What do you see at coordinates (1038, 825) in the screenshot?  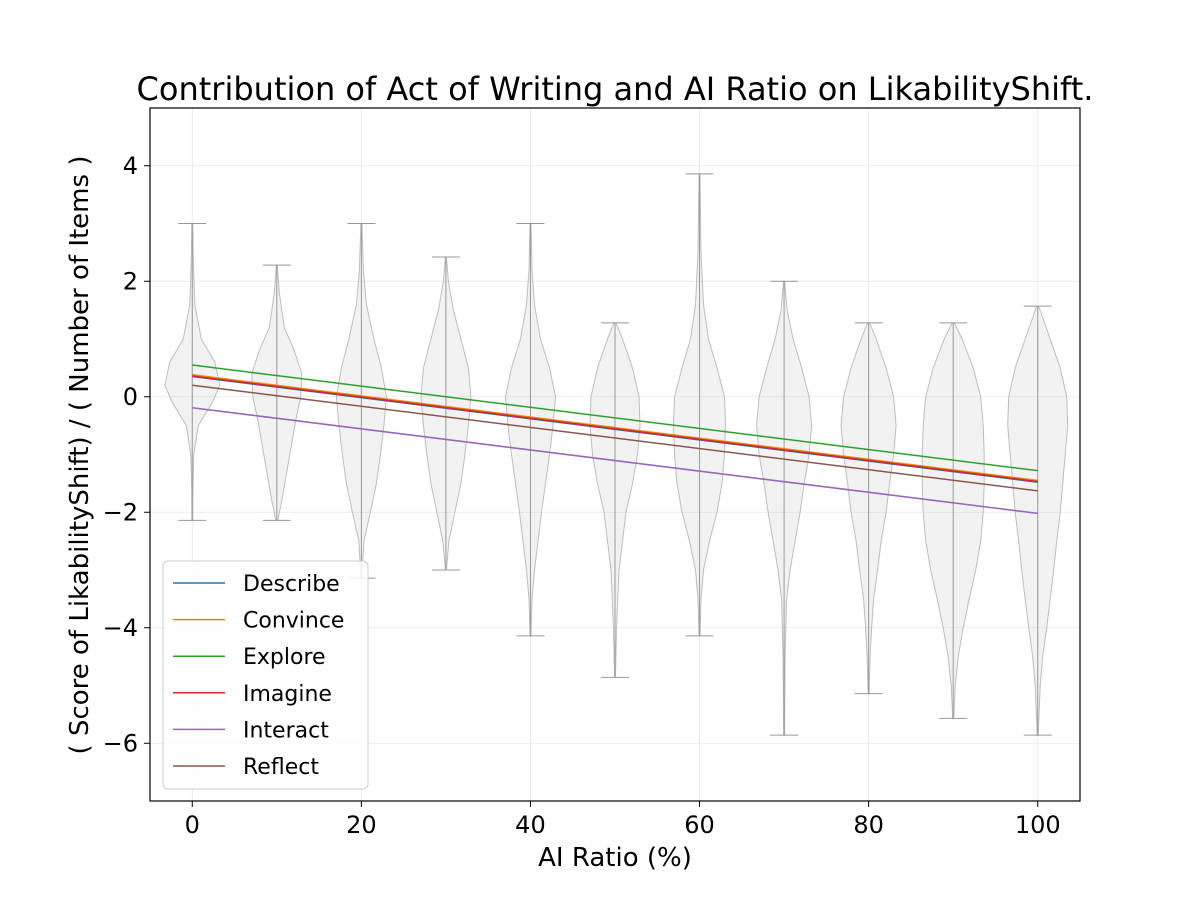 I see `x-tick-label: 100` at bounding box center [1038, 825].